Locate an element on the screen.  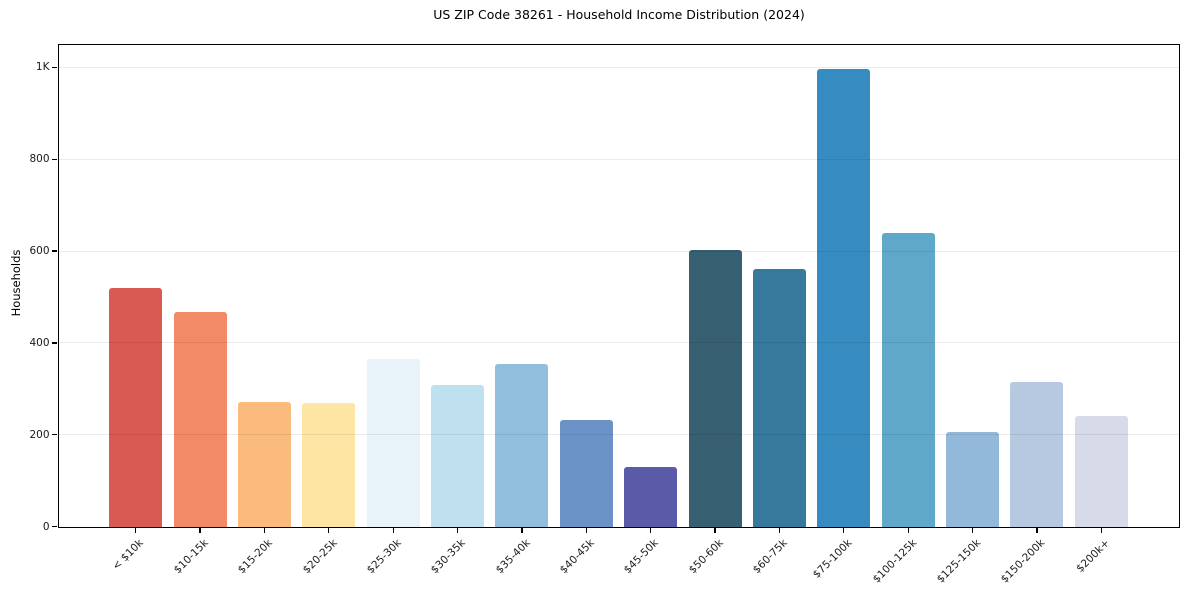
x-tick-label: $125-150k is located at coordinates (959, 561).